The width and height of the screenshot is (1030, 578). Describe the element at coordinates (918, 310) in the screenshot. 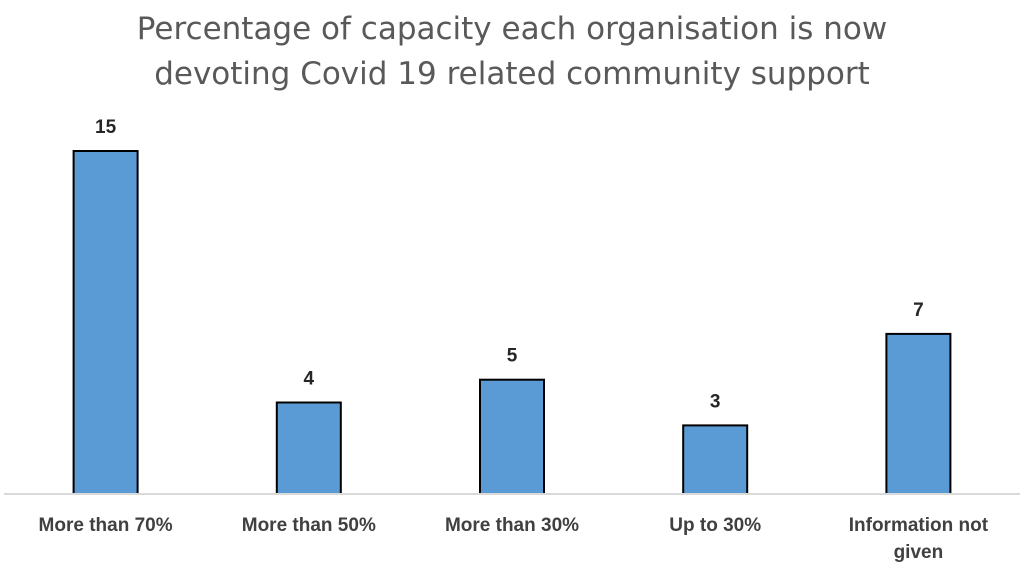

I see `data-label-4: 7` at that location.